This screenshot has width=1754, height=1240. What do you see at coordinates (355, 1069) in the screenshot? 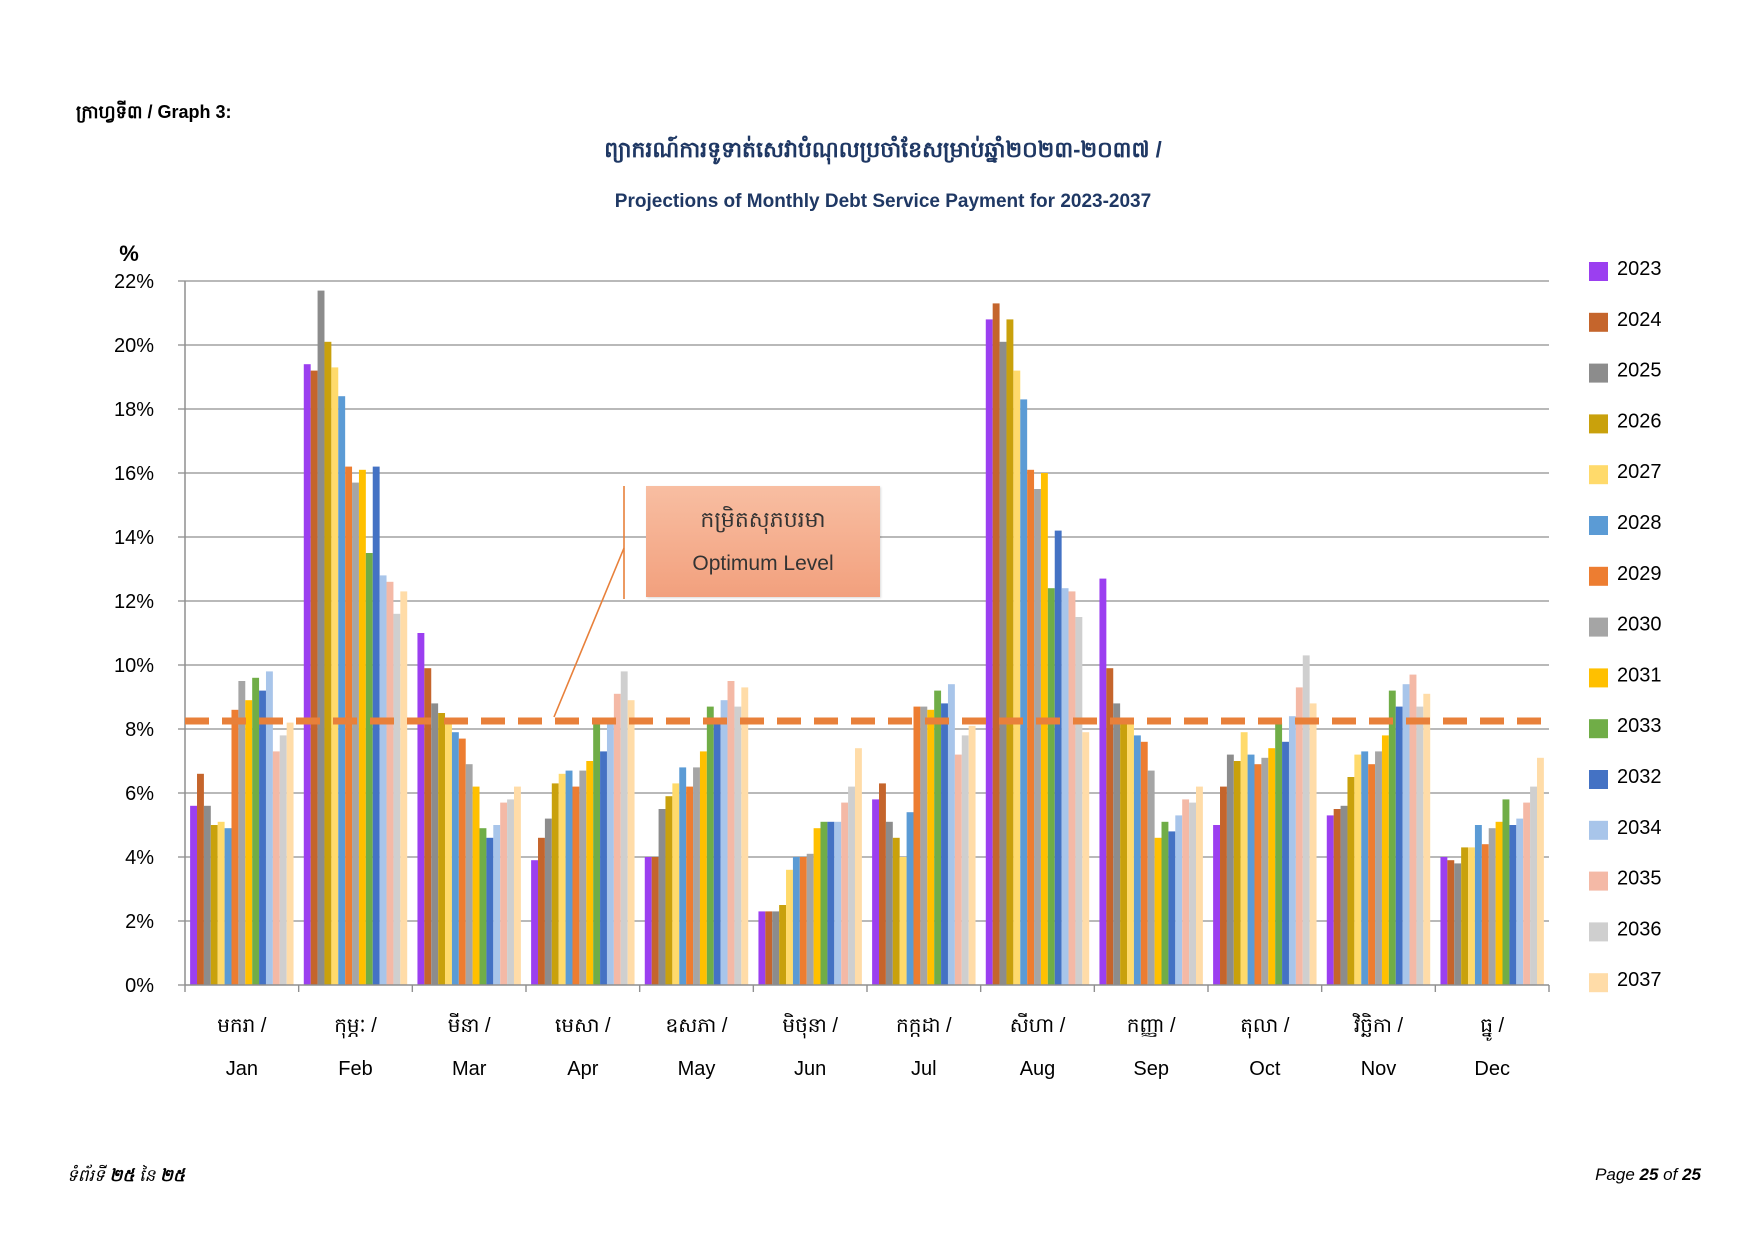
I see `x-category-label: Feb` at bounding box center [355, 1069].